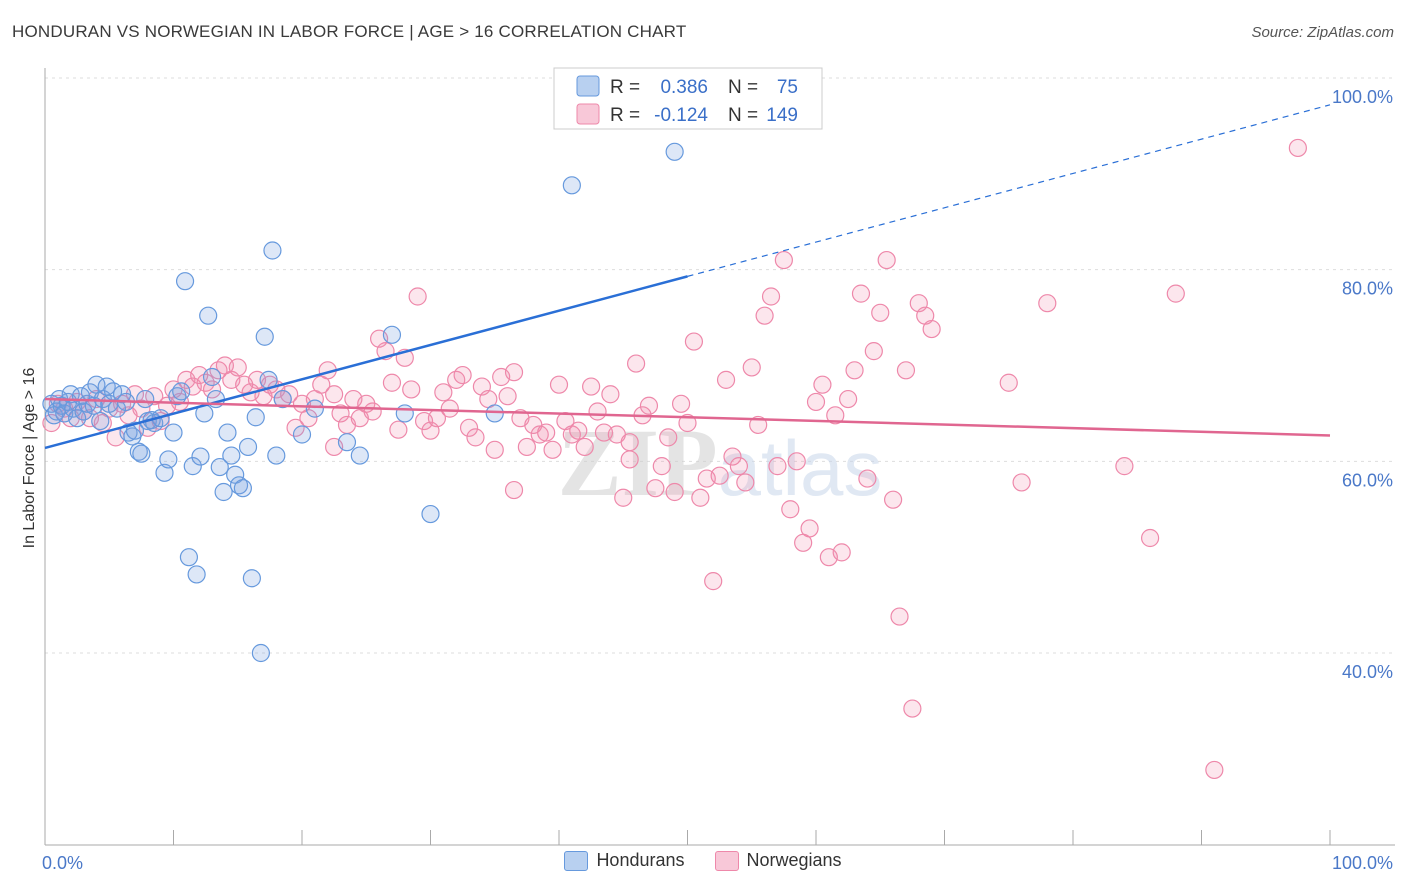 Image resolution: width=1406 pixels, height=892 pixels. I want to click on source-label: Source: ZipAtlas.com, so click(1322, 32).